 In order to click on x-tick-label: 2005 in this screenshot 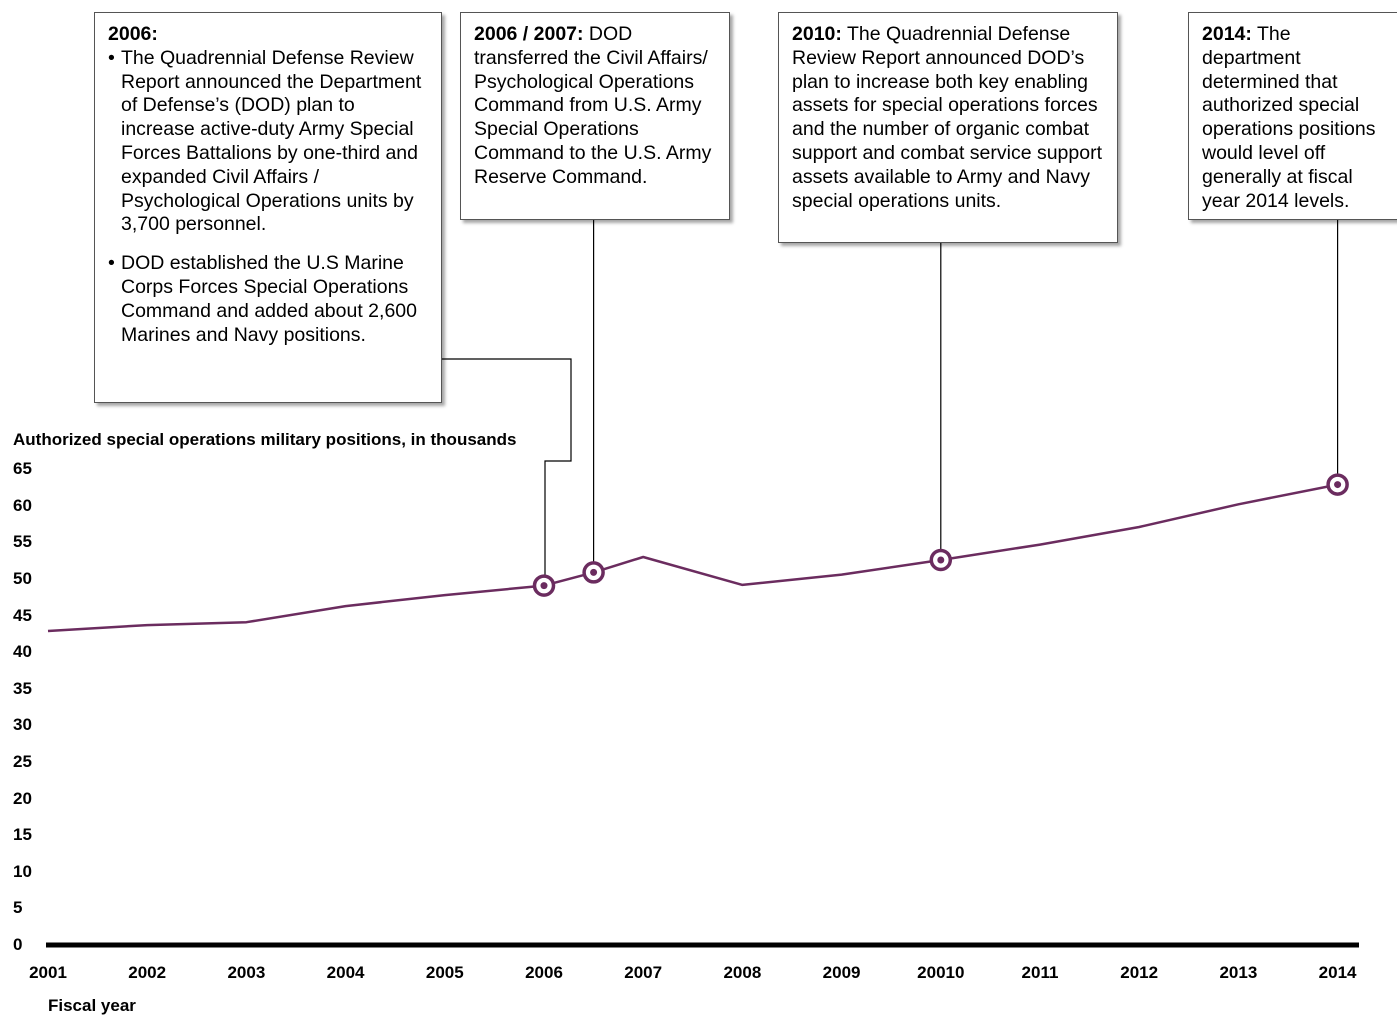, I will do `click(444, 972)`.